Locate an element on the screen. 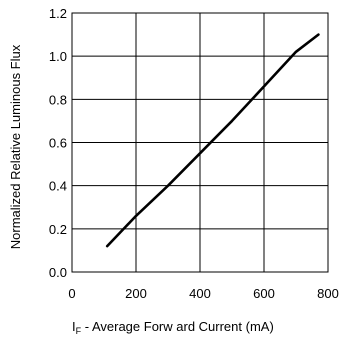 Image resolution: width=343 pixels, height=337 pixels. x-axis-label-rest: - Average Forw ard Current (mA) is located at coordinates (177, 326).